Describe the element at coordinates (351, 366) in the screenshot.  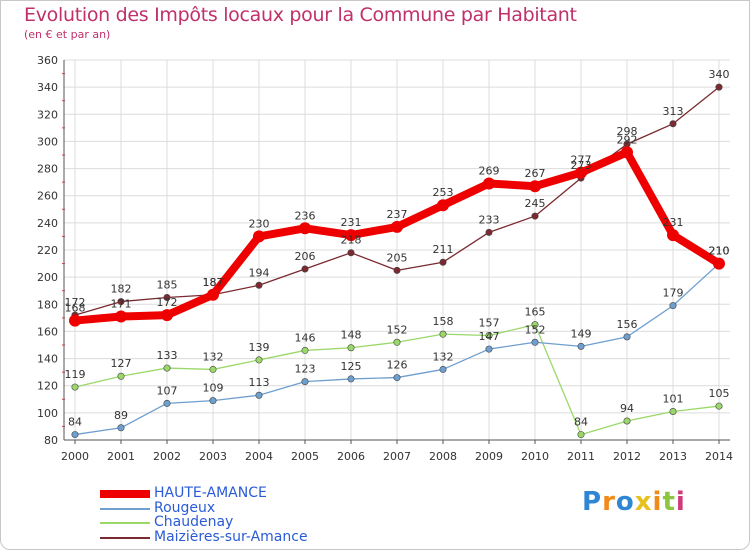
I see `data-label: 125` at that location.